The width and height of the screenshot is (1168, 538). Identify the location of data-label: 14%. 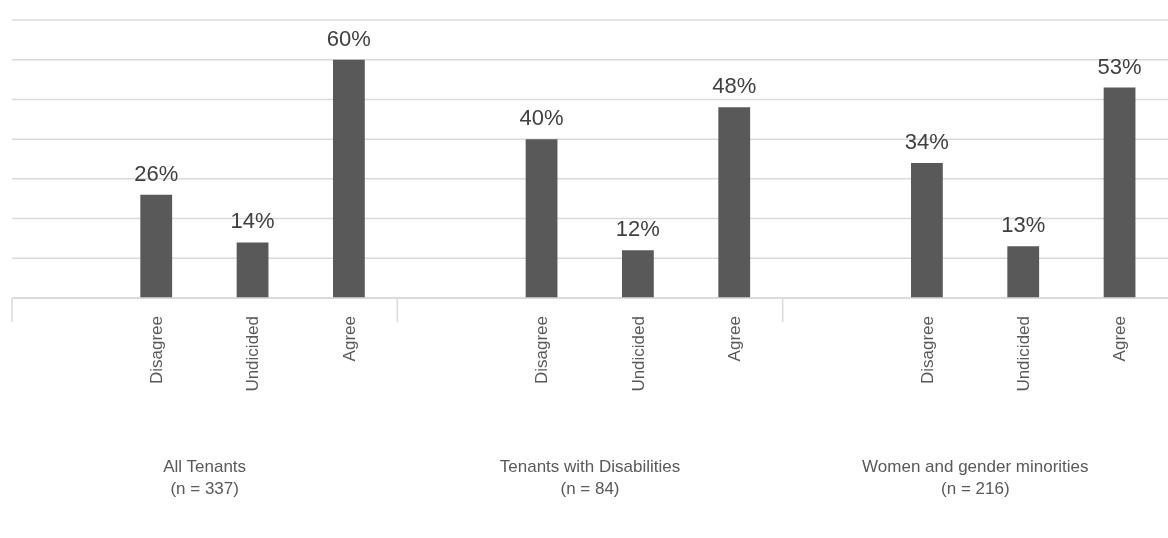
(252, 221).